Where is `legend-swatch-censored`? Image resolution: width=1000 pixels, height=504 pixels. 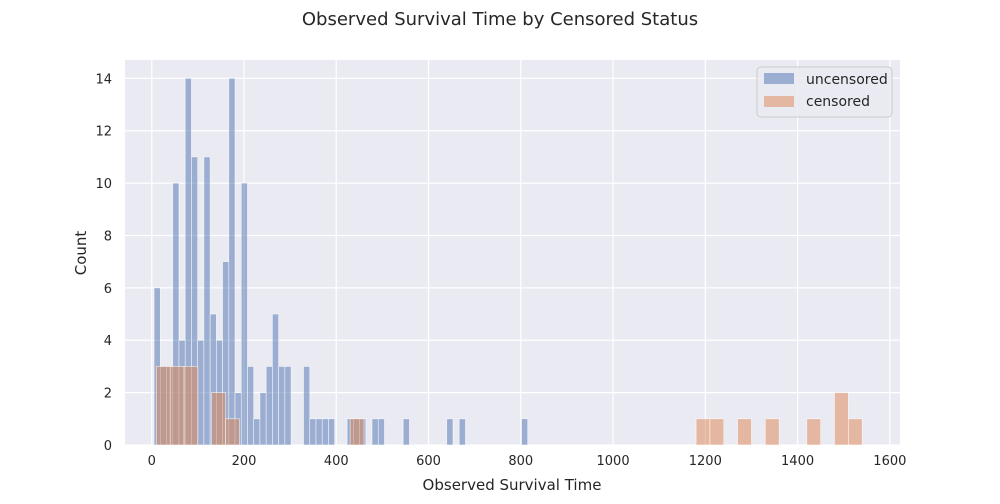
legend-swatch-censored is located at coordinates (779, 101).